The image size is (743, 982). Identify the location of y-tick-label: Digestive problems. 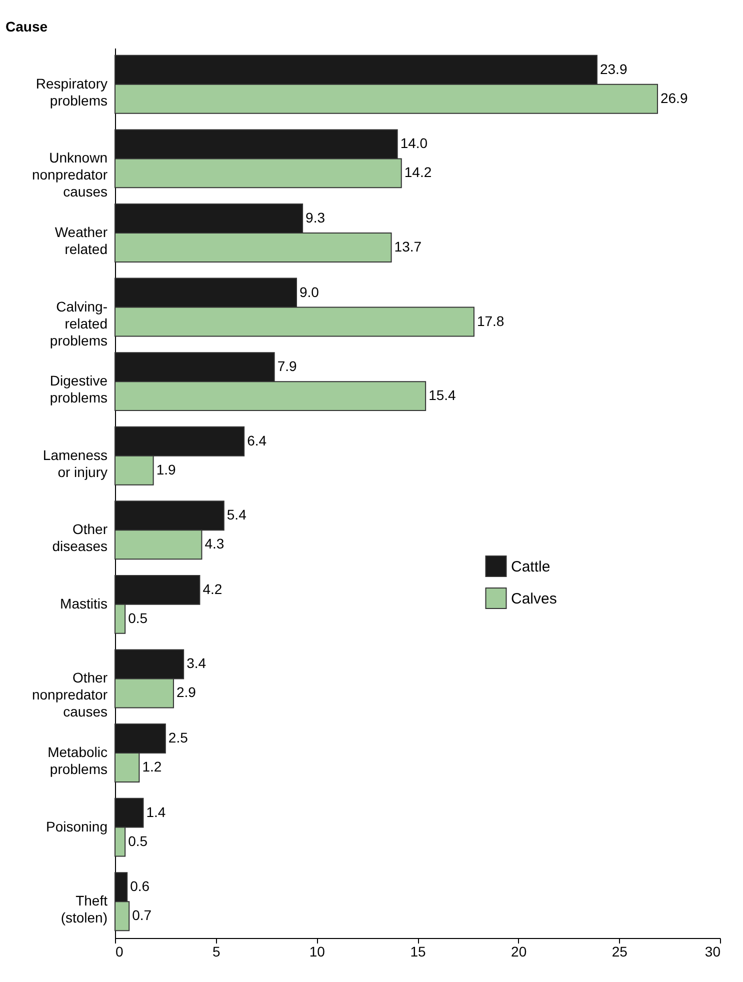
(79, 389).